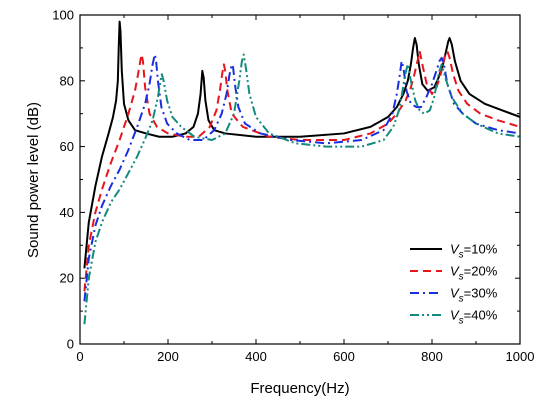 This screenshot has width=550, height=408. What do you see at coordinates (63, 15) in the screenshot?
I see `y-tick-label: 100` at bounding box center [63, 15].